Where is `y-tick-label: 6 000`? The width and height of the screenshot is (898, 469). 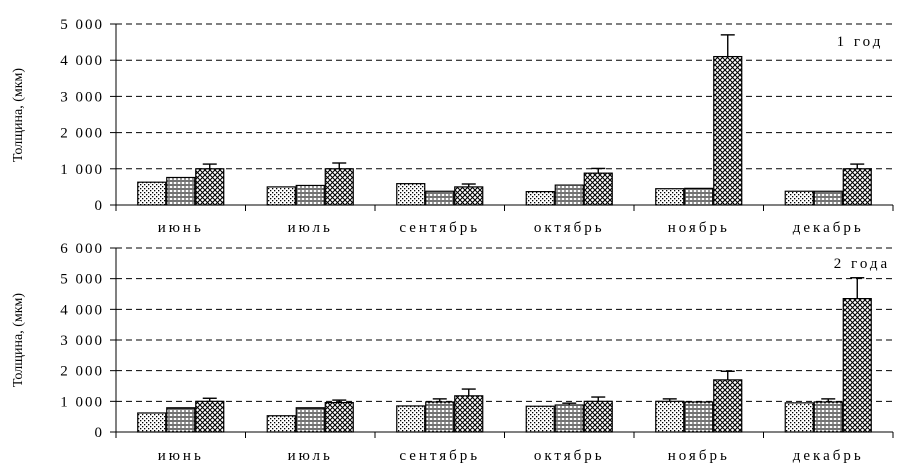 y-tick-label: 6 000 is located at coordinates (82, 249).